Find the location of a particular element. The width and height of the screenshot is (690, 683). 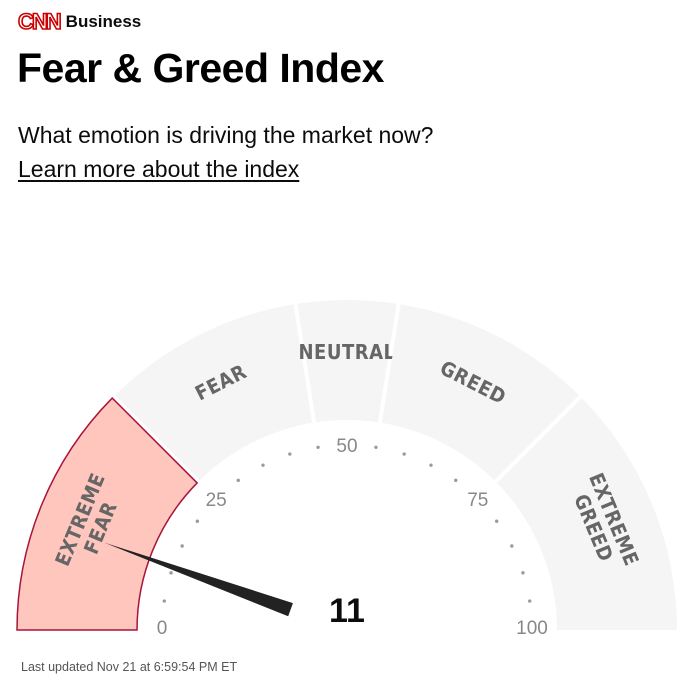

tick-label-100: 100 is located at coordinates (532, 628).